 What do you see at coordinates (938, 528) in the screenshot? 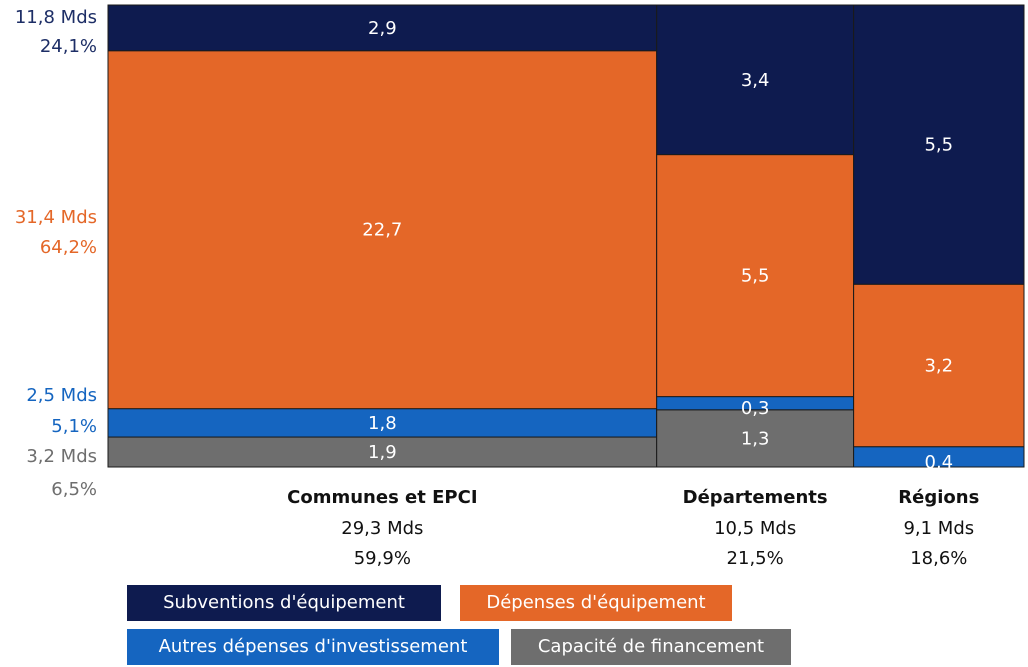
I see `category-total-regions: 9,1 Mds` at bounding box center [938, 528].